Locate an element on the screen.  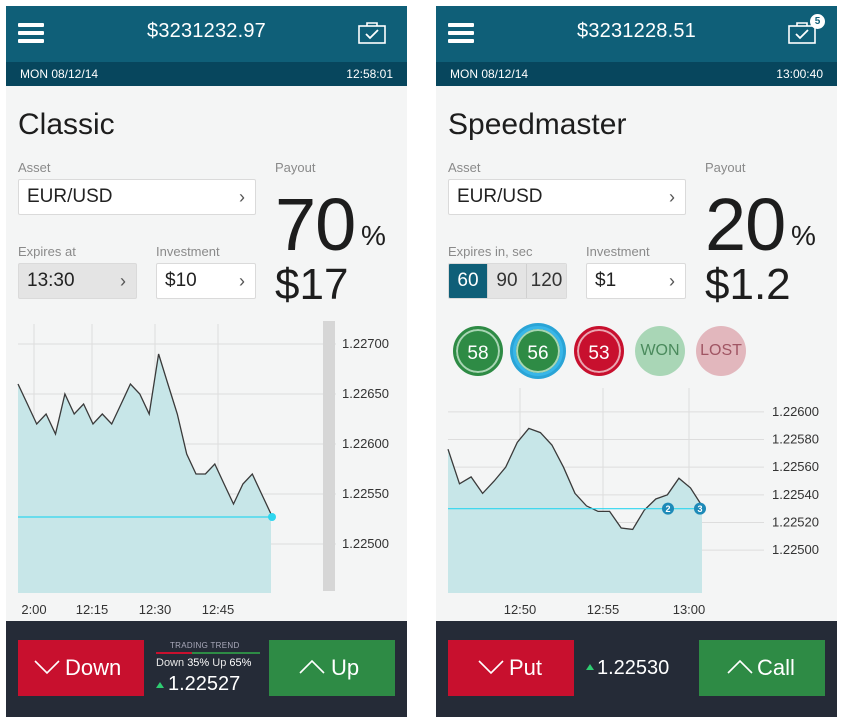
y-tick-label: 1.22580 is located at coordinates (795, 439).